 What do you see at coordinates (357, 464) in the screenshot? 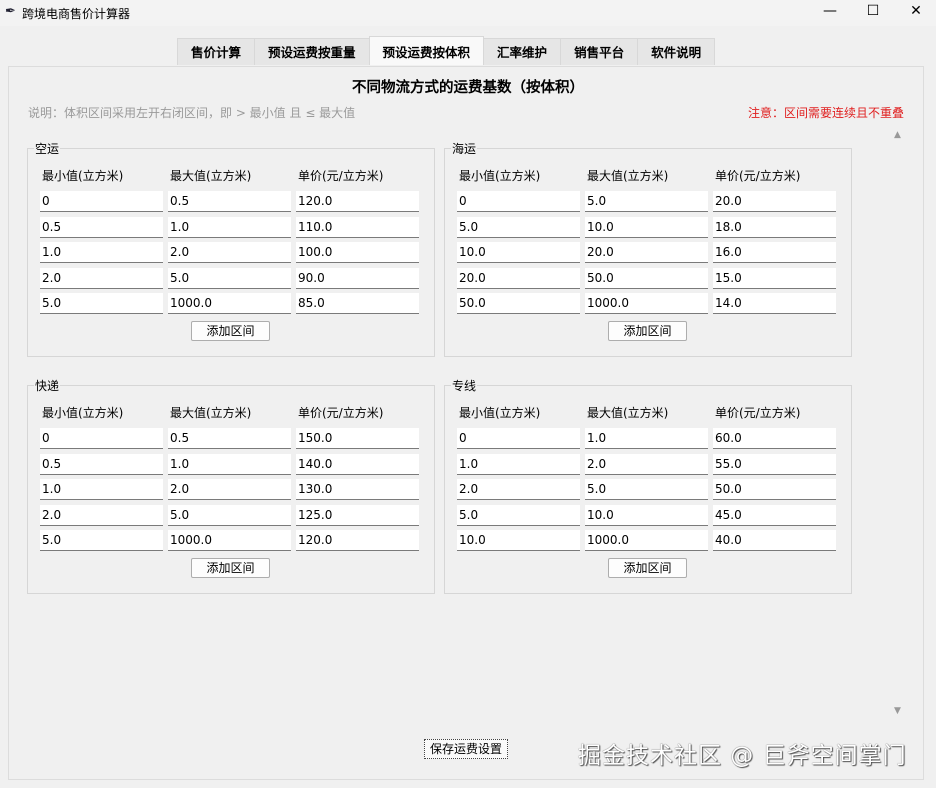
I see `unit-price-input: 140.0` at bounding box center [357, 464].